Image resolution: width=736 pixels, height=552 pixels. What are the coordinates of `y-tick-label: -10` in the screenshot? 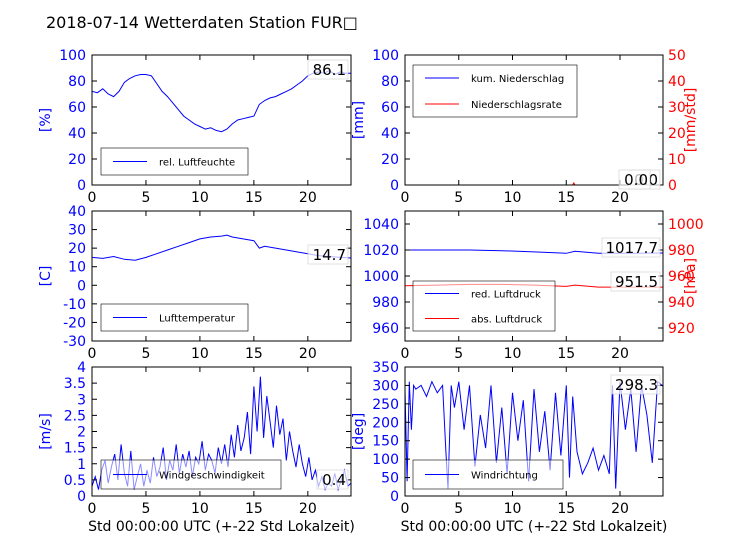 It's located at (74, 305).